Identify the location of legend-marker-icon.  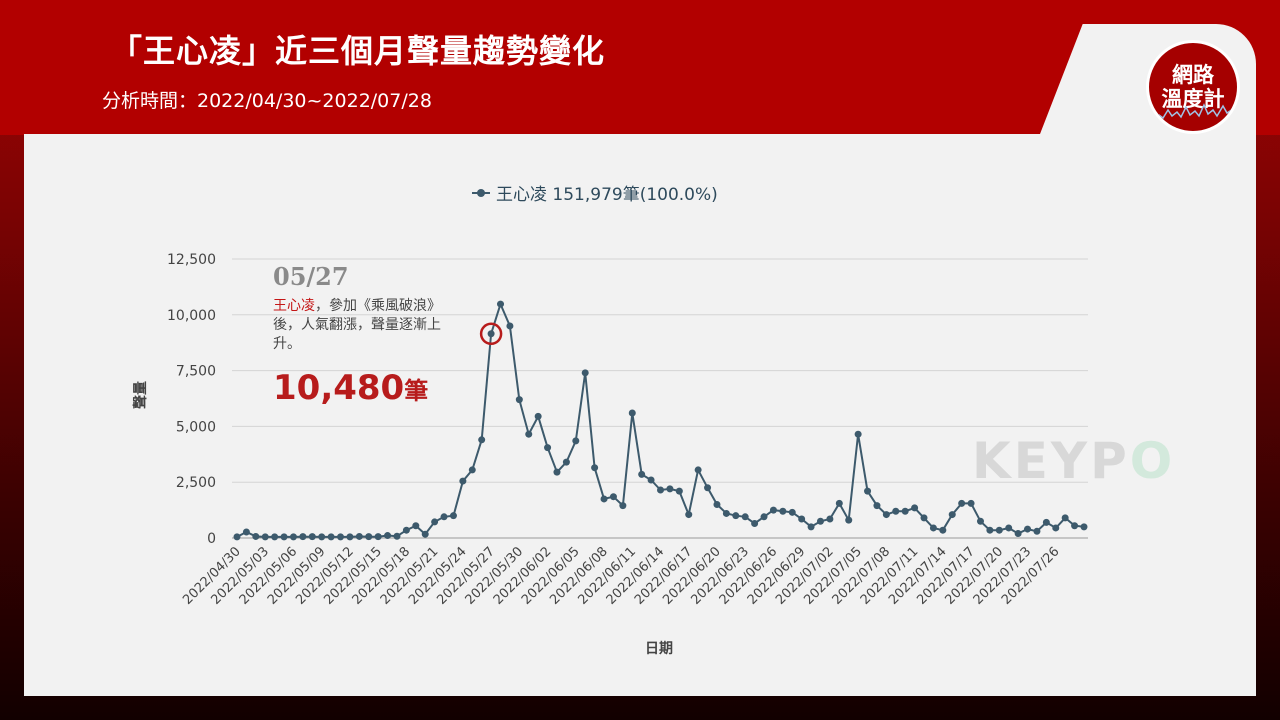
(481, 193).